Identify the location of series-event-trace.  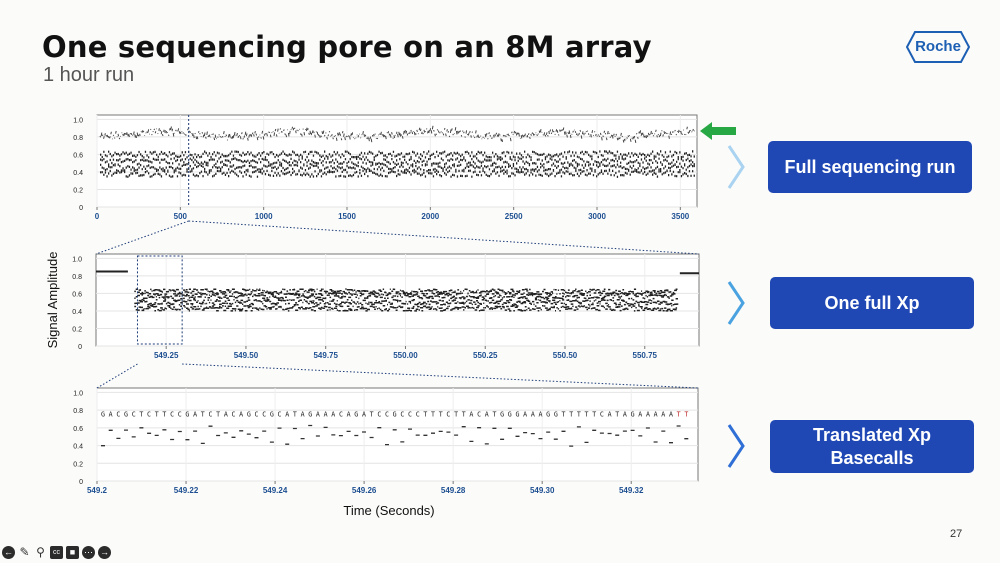
(397, 164).